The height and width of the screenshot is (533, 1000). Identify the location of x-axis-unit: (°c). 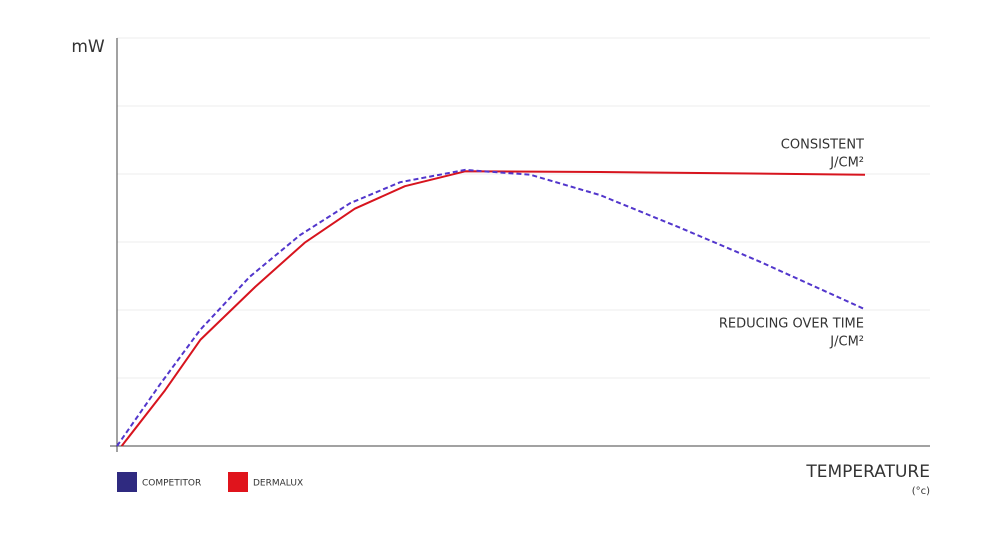
(921, 491).